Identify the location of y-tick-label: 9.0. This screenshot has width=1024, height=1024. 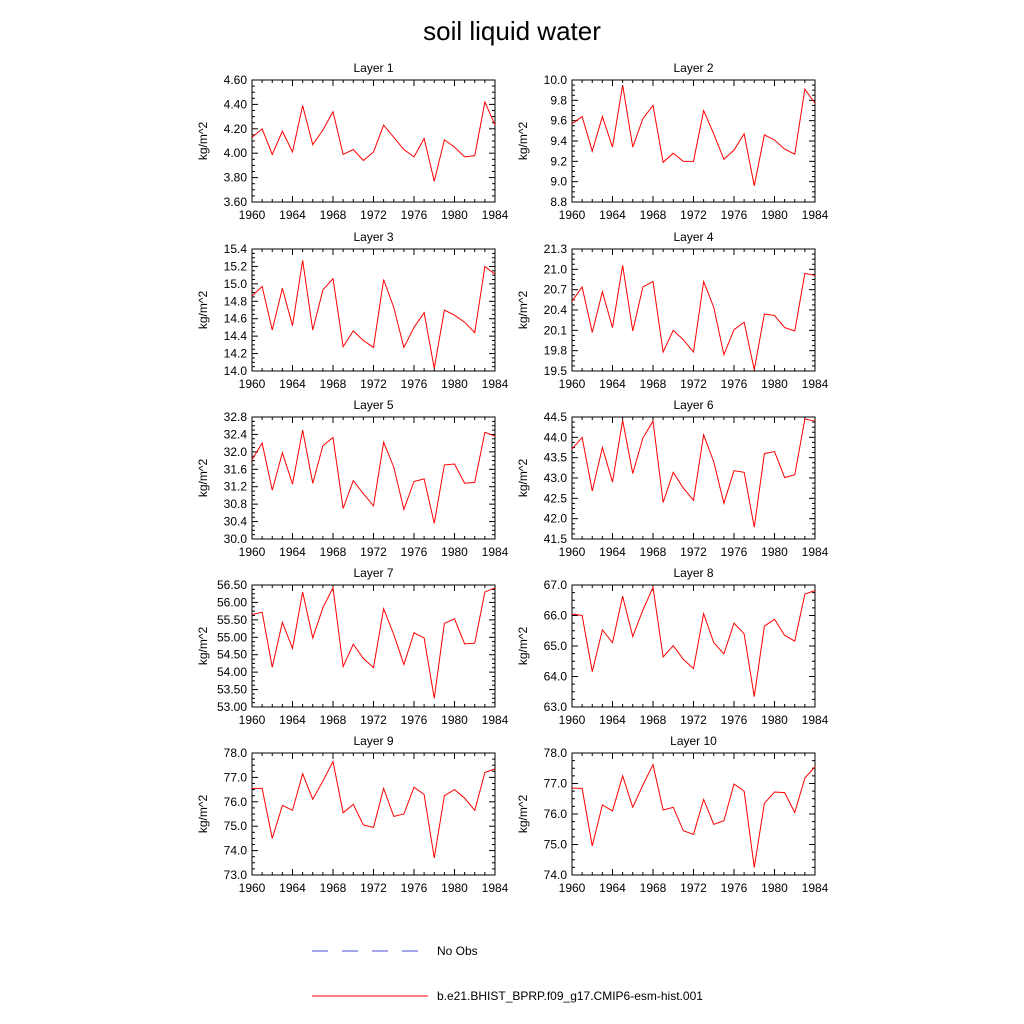
(558, 182).